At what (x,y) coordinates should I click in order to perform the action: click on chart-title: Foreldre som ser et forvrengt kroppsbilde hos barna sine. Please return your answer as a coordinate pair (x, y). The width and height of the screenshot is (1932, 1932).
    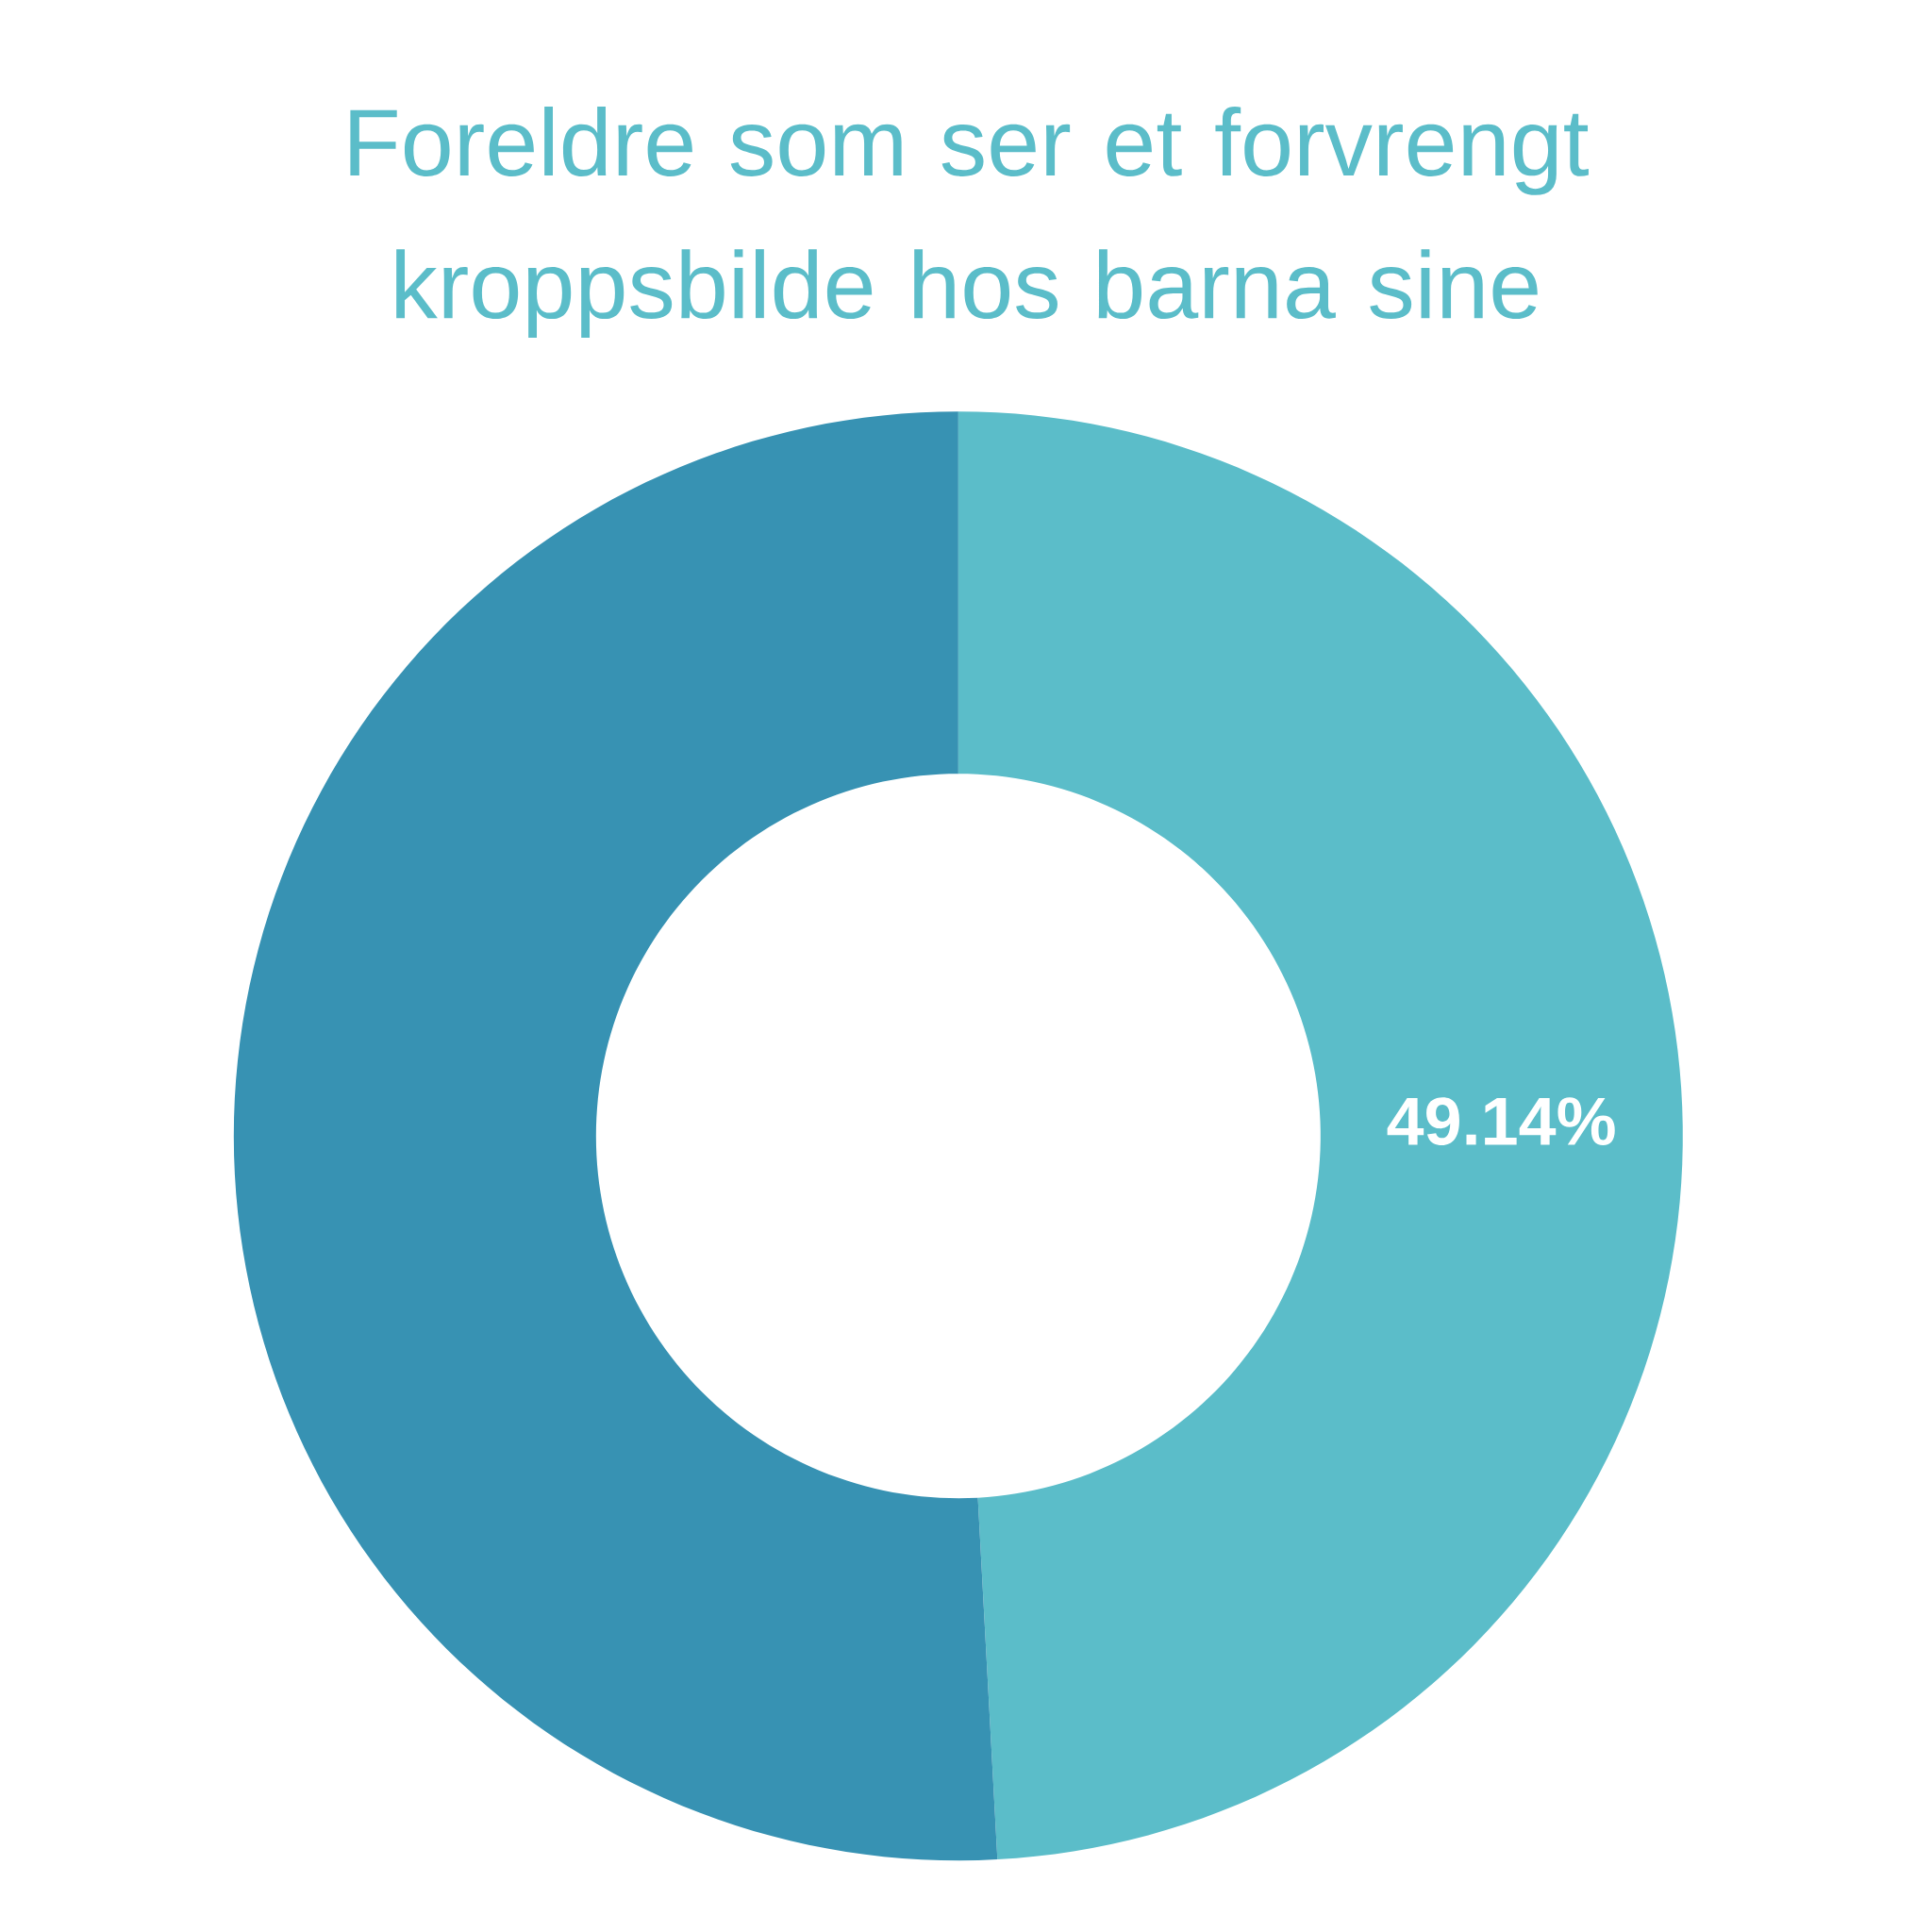
    Looking at the image, I should click on (969, 223).